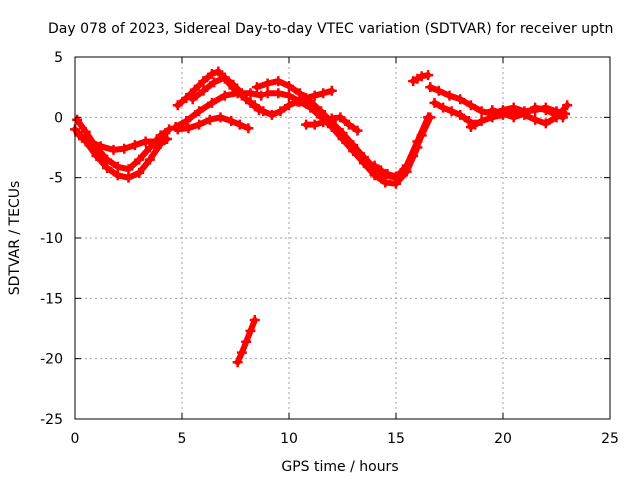  Describe the element at coordinates (51, 420) in the screenshot. I see `y-tick-label: -25` at that location.